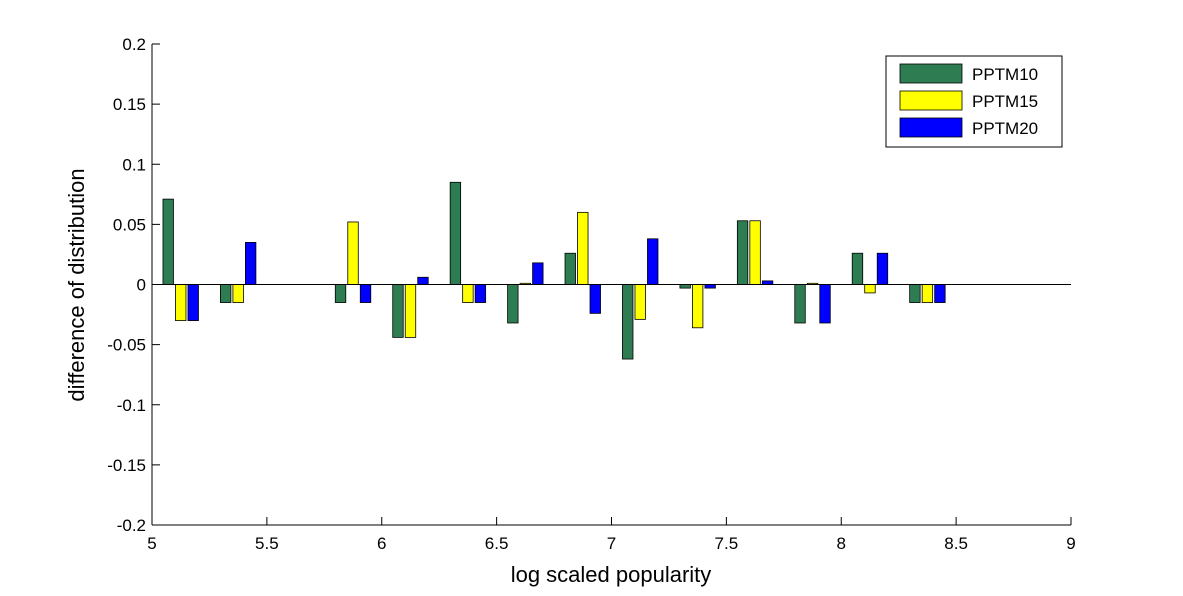 The image size is (1183, 596). What do you see at coordinates (134, 44) in the screenshot?
I see `y-tick-label: 0.2` at bounding box center [134, 44].